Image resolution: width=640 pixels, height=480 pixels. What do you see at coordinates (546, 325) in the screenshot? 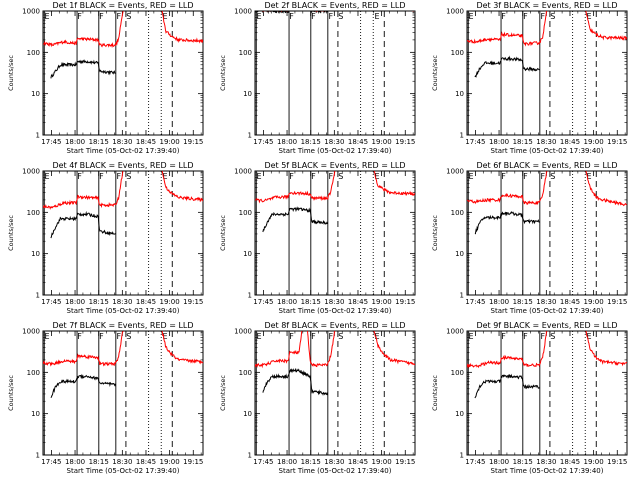
I see `panel-title: Det 9f BLACK = Events, RED = LLD` at bounding box center [546, 325].